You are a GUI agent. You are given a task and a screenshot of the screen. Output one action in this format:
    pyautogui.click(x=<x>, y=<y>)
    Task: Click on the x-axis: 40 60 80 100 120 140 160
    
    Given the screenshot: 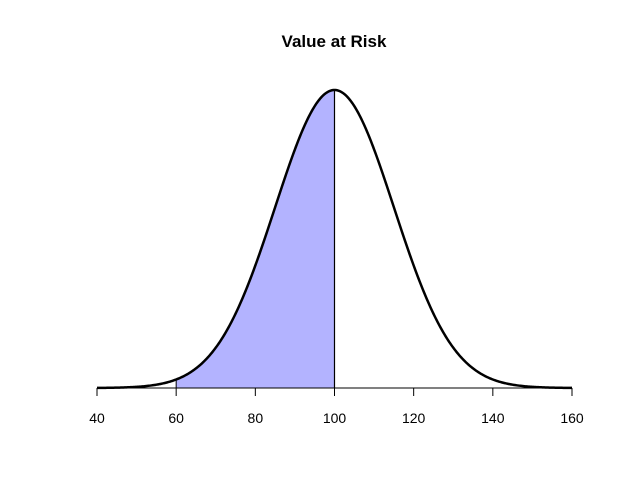 What is the action you would take?
    pyautogui.click(x=336, y=406)
    